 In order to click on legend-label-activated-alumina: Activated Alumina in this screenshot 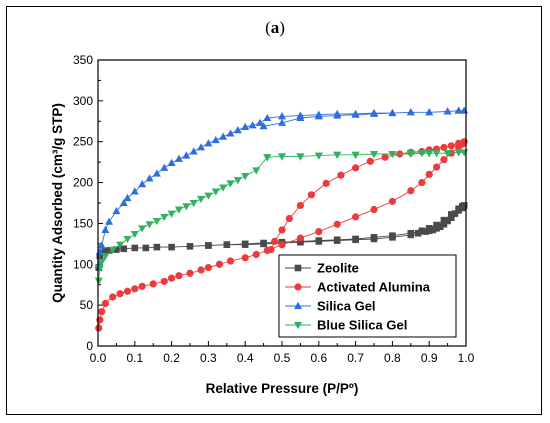, I will do `click(374, 287)`.